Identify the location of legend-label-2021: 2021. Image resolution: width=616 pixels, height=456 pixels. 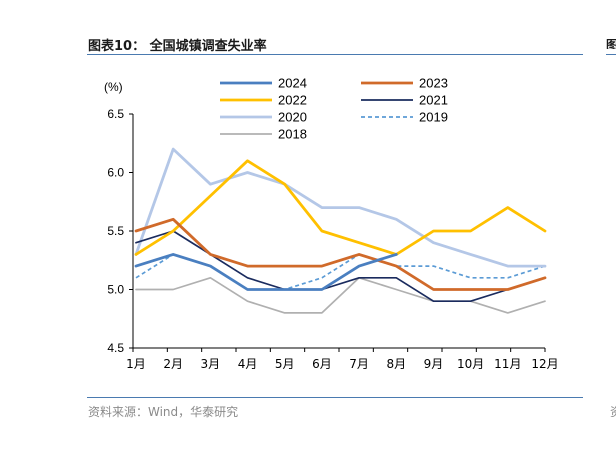
(433, 100).